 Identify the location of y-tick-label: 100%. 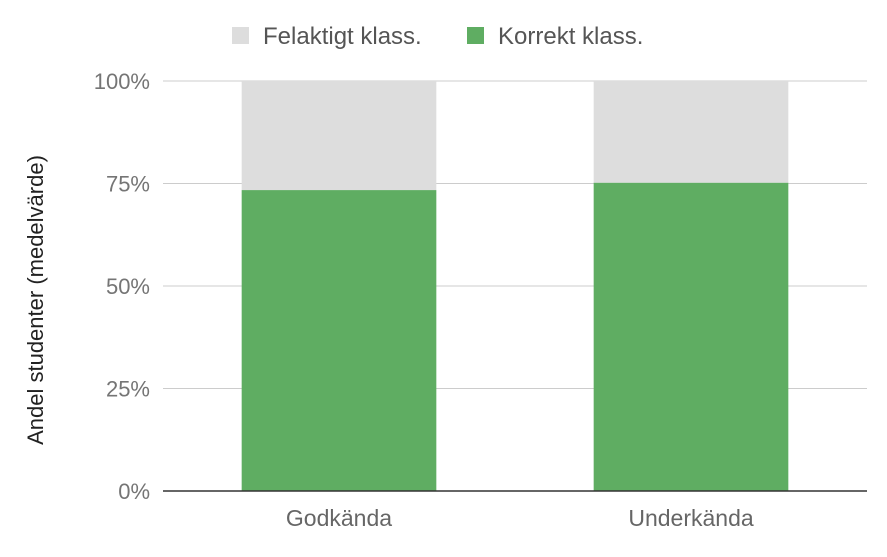
(122, 81).